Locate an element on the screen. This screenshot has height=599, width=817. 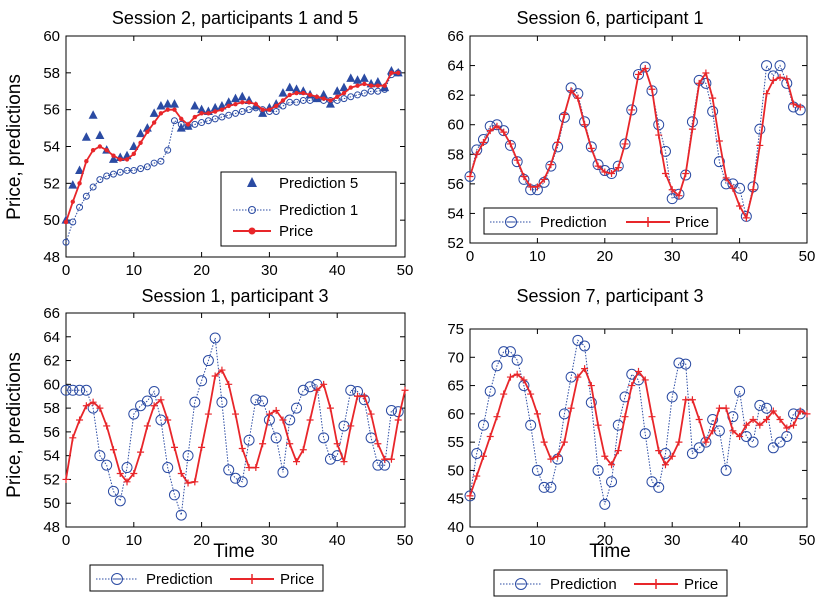
x-tick-label: 20 is located at coordinates (604, 256).